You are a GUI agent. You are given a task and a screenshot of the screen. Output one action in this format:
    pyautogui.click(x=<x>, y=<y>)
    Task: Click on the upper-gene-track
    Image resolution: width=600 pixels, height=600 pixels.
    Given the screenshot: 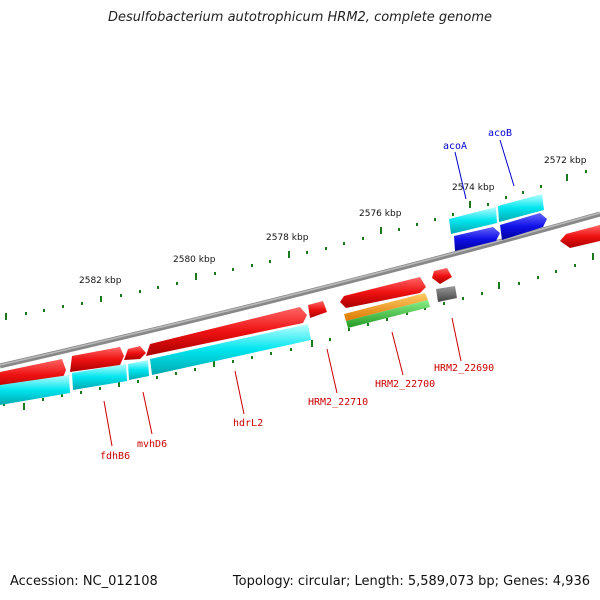 What is the action you would take?
    pyautogui.click(x=496, y=214)
    